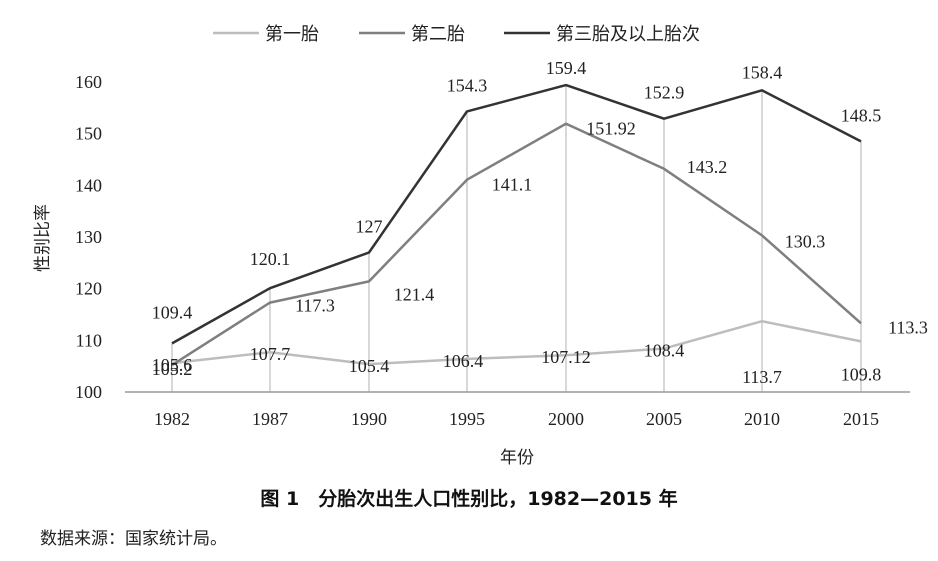  Describe the element at coordinates (88, 185) in the screenshot. I see `y-tick-label: 140` at that location.